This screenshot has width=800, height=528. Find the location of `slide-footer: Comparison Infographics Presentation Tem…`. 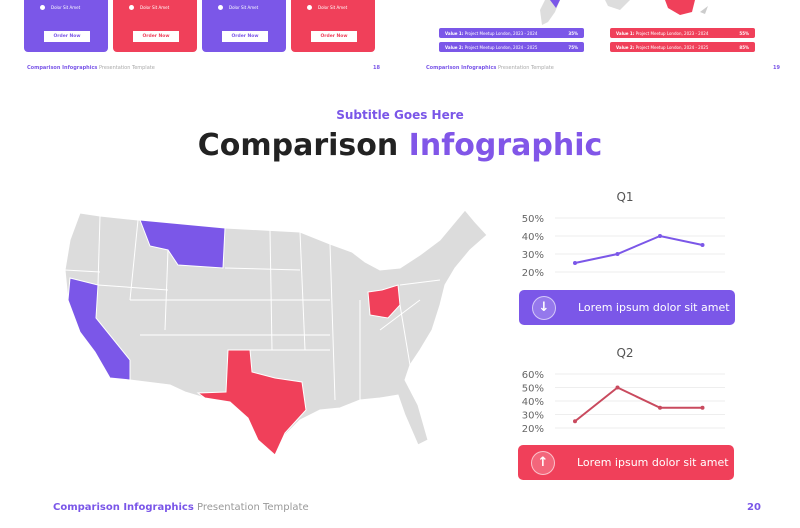

slide-footer: Comparison Infographics Presentation Tem… is located at coordinates (181, 507).